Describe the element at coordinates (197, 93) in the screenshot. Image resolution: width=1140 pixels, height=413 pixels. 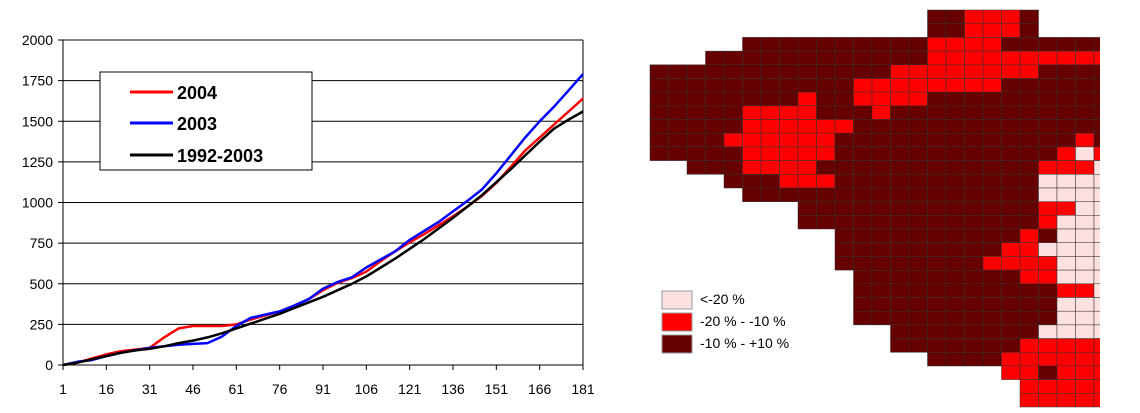
I see `legend-label-2004: 2004` at that location.